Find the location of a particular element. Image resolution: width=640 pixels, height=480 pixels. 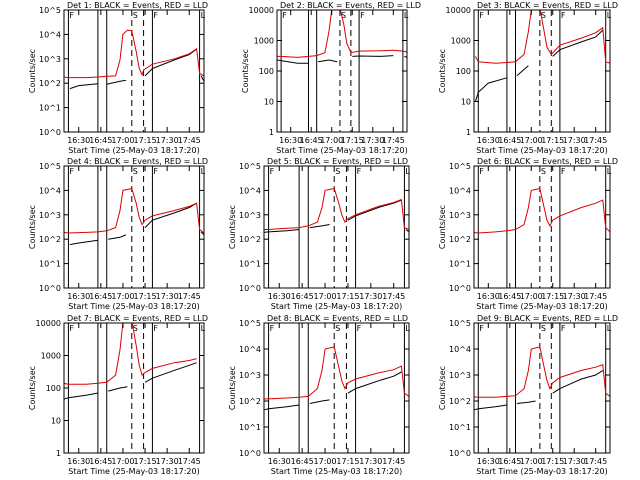

chart-title: Det 2: BLACK = Events, RED = LLD is located at coordinates (350, 5).